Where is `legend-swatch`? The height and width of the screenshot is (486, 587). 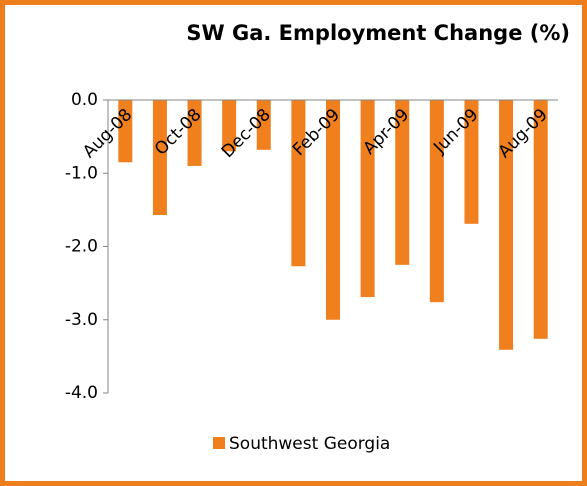 legend-swatch is located at coordinates (219, 443).